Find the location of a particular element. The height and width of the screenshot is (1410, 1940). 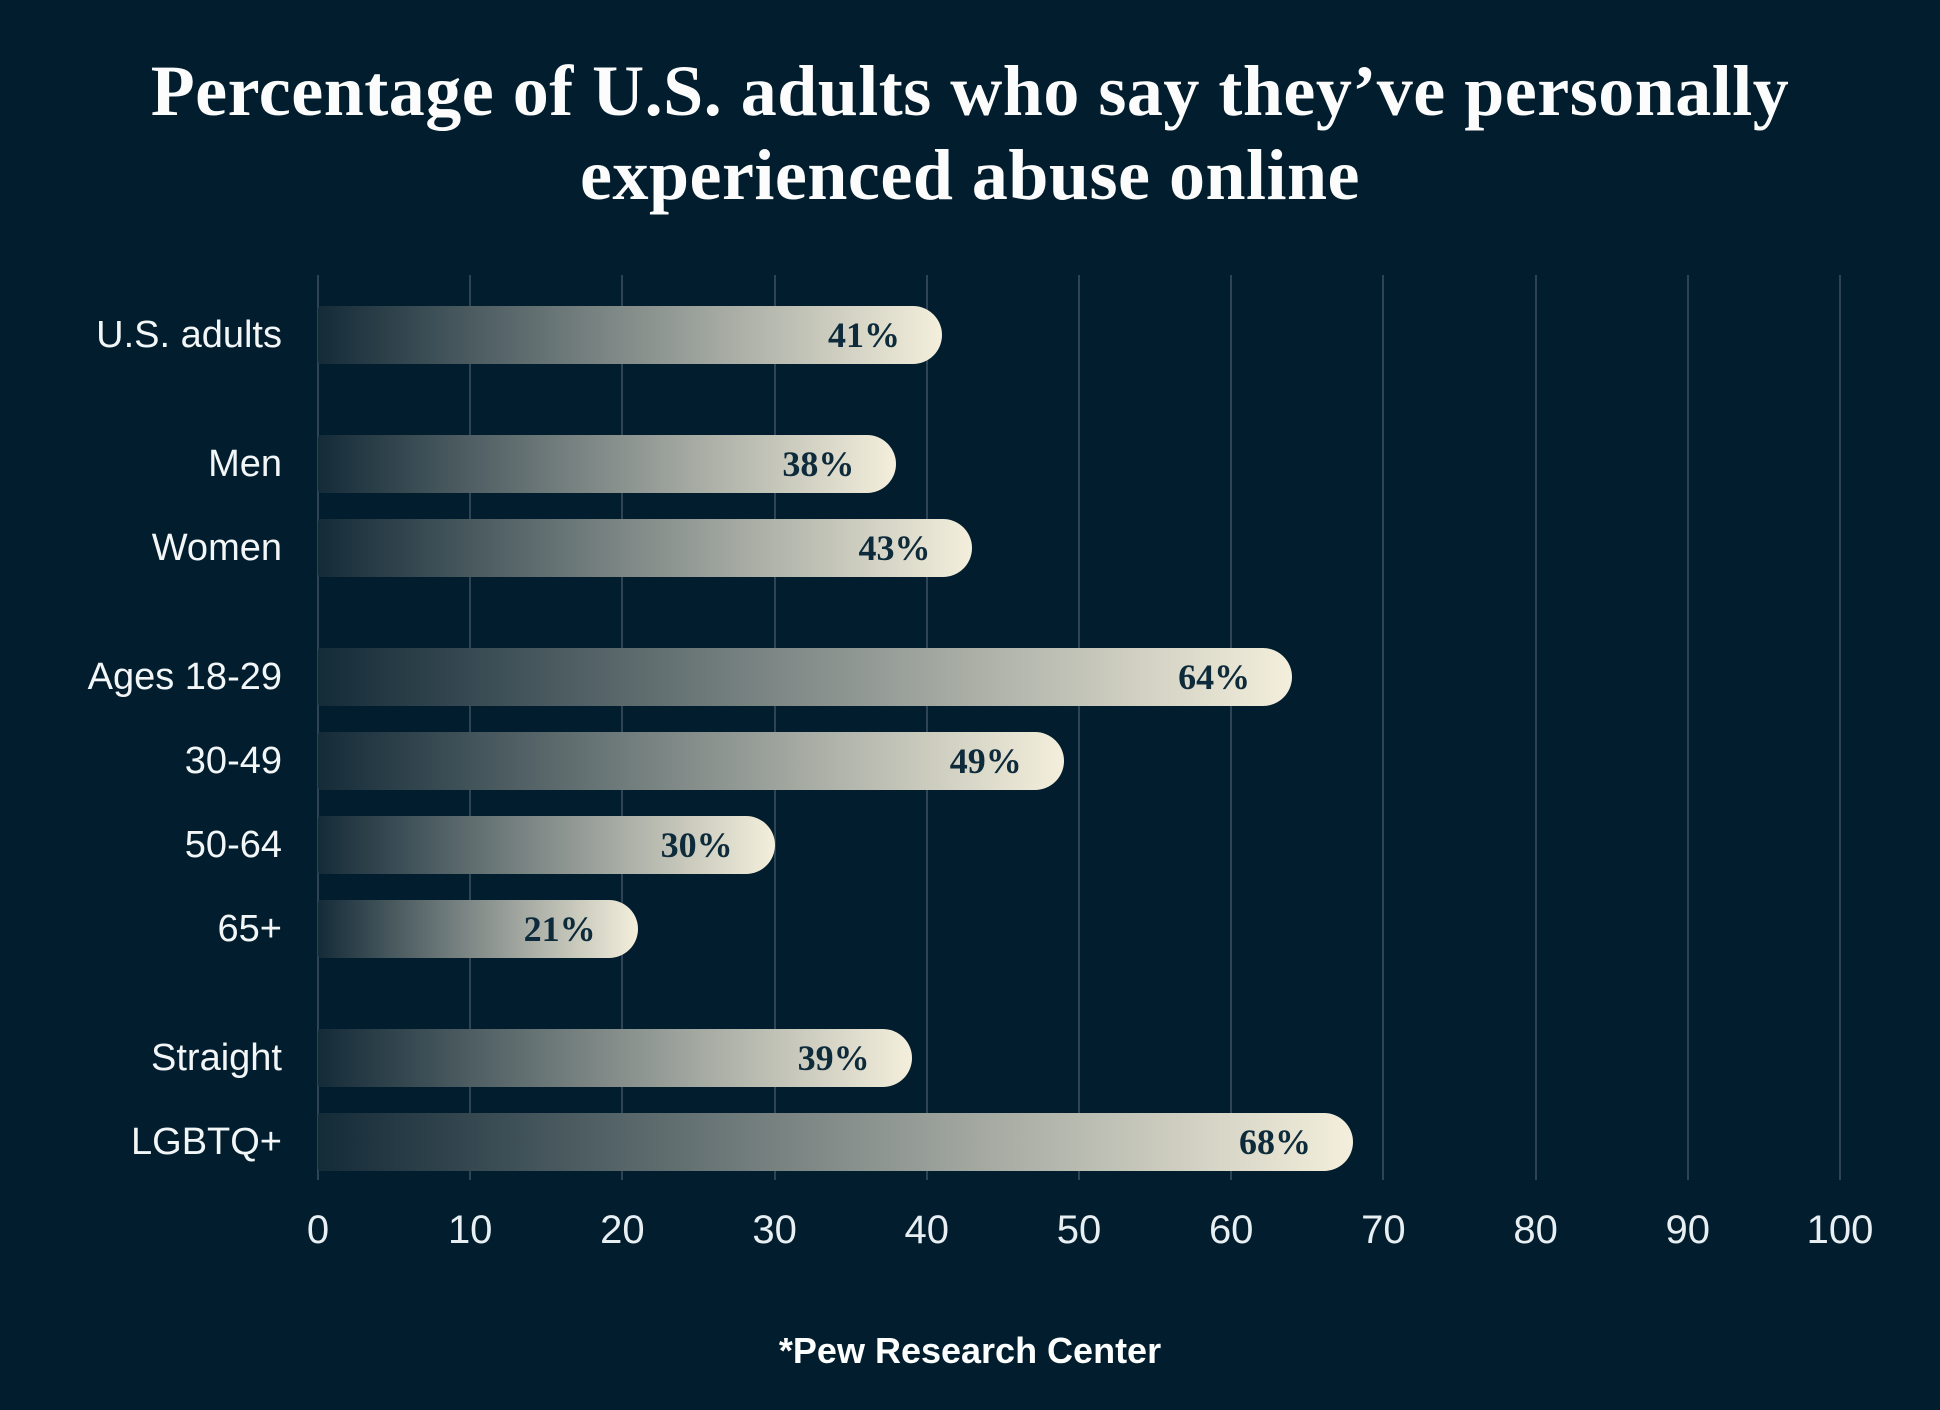

category-label: 30-49 is located at coordinates (233, 760).